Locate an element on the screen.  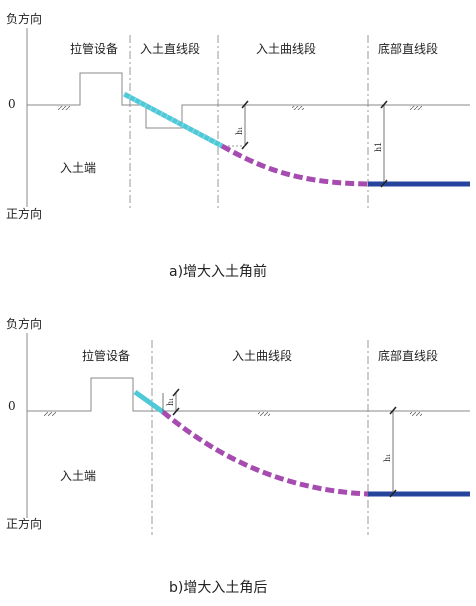
zero-label-b: 0 is located at coordinates (12, 406).